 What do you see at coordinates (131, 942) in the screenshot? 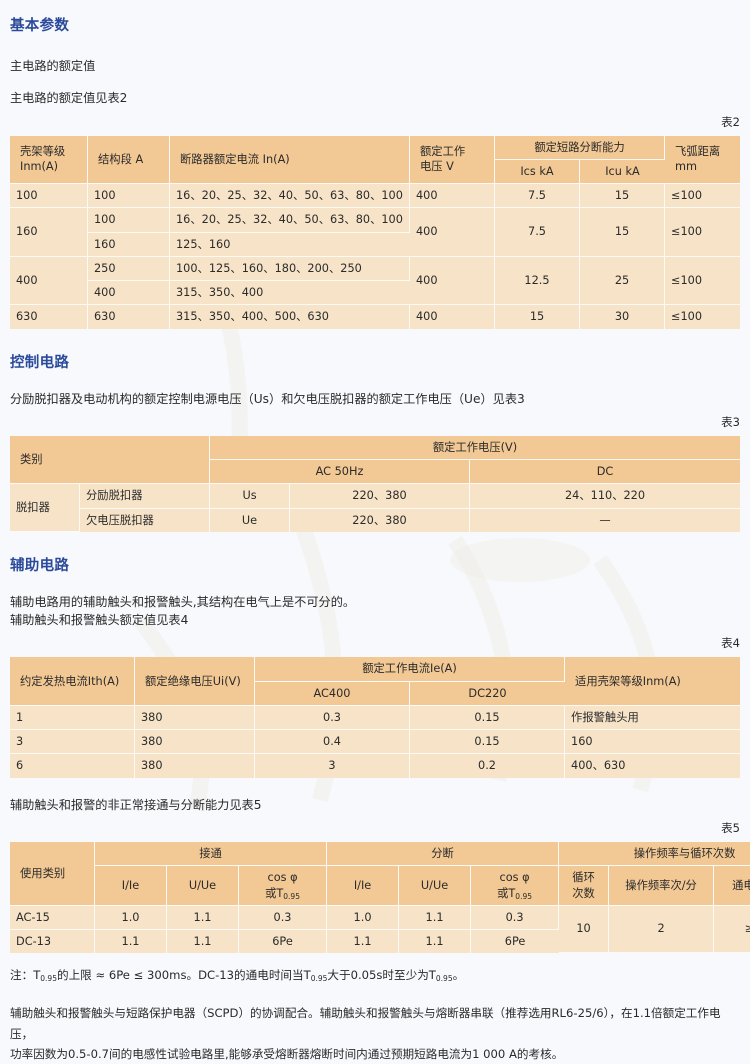
I see `cell-make-i: 1.1` at bounding box center [131, 942].